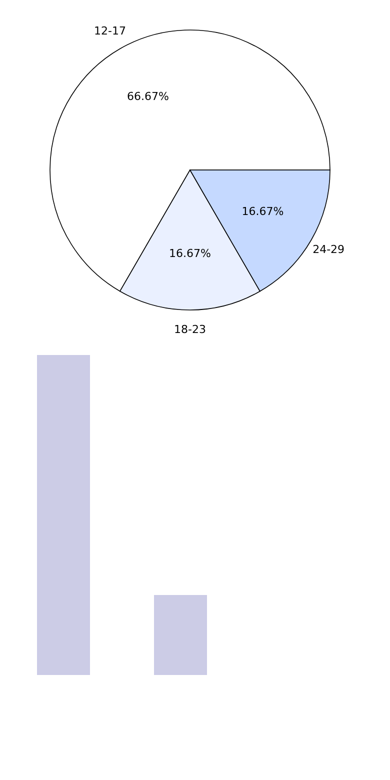  I want to click on slice-label: 24-29, so click(328, 249).